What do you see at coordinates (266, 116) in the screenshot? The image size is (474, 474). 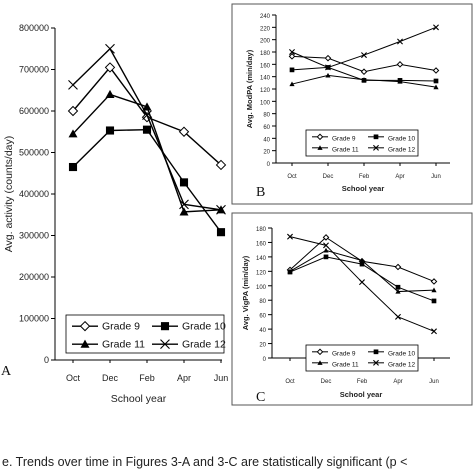 I see `y-tick-label: 80` at bounding box center [266, 116].